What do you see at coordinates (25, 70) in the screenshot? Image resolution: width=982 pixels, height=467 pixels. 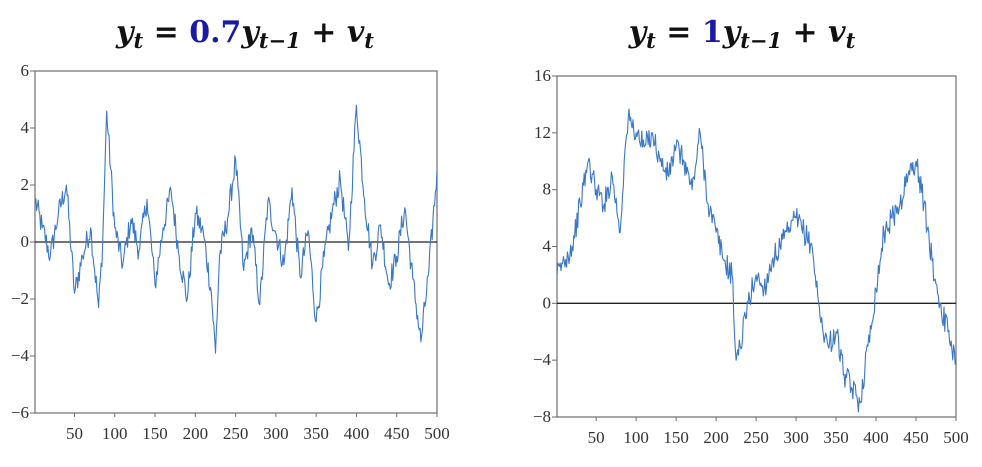 I see `chart-1-y-tick-label: 6` at bounding box center [25, 70].